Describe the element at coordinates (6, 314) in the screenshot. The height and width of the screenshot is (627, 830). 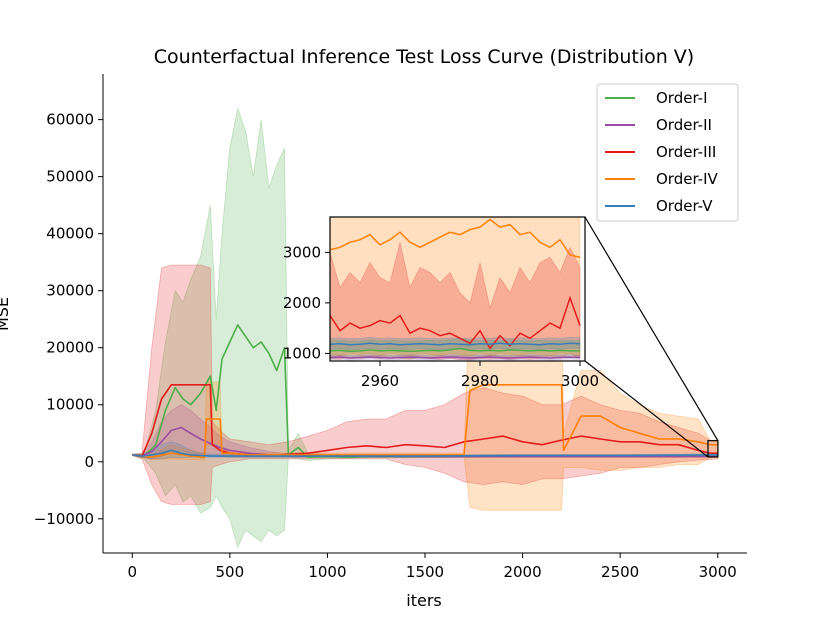
I see `y-axis-label: MSE` at that location.